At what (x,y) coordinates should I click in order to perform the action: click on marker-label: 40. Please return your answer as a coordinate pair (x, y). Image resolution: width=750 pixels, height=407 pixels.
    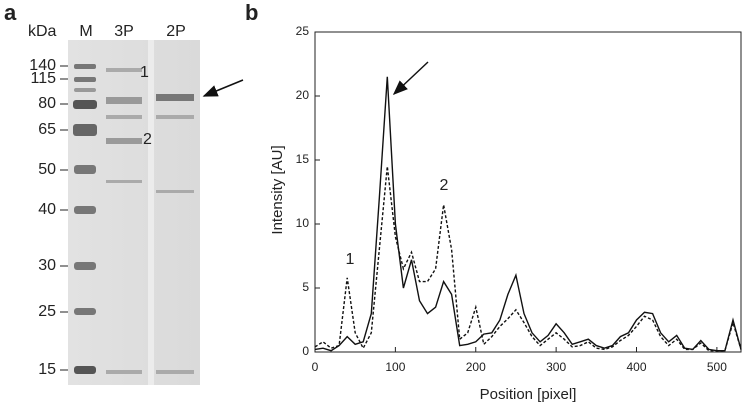
    Looking at the image, I should click on (47, 209).